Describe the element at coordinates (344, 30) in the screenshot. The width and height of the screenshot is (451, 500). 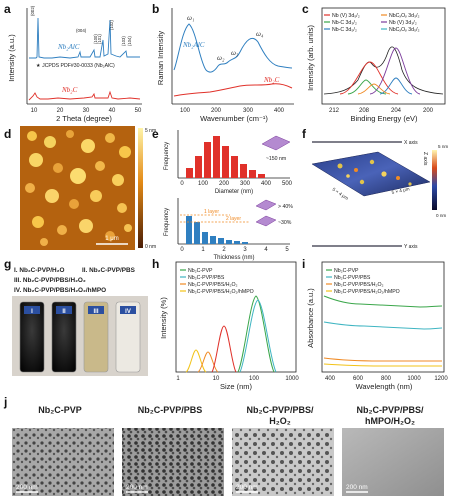
I see `c-legend-2: Nb-C 3d₅/₂` at that location.